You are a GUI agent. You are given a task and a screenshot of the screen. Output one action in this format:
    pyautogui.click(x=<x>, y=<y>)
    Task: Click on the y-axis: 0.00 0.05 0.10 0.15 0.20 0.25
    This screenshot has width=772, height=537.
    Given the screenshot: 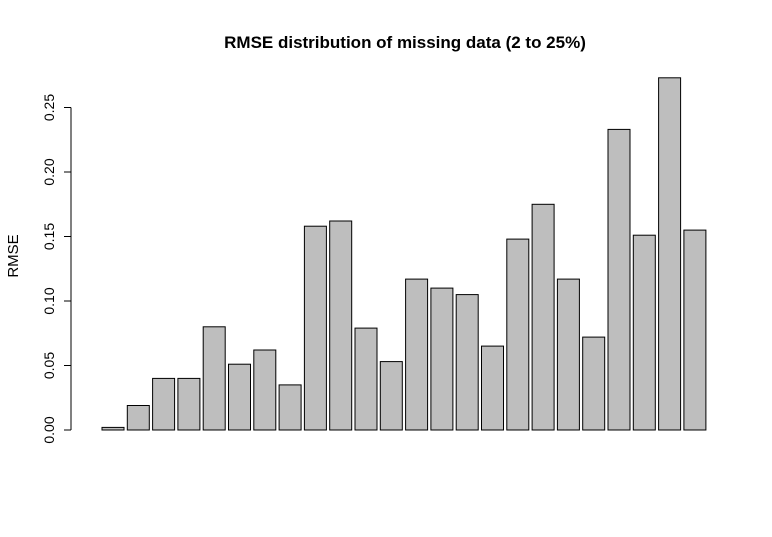 What is the action you would take?
    pyautogui.click(x=56, y=269)
    